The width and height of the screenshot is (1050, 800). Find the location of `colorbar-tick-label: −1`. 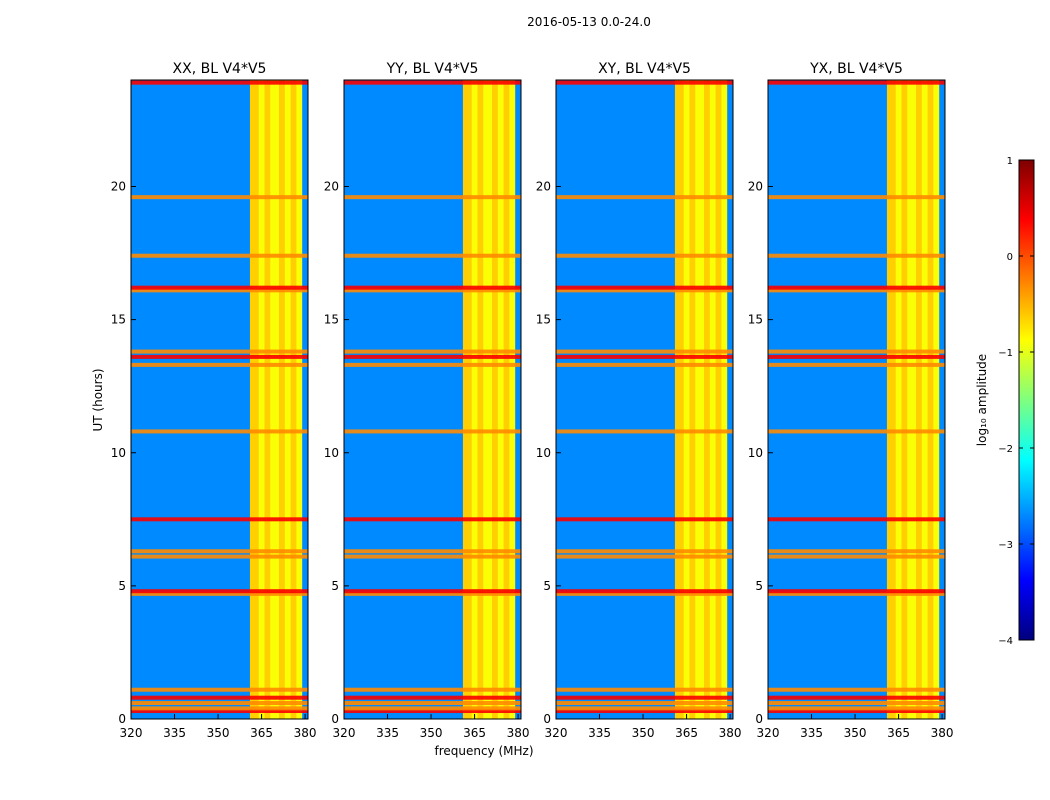

colorbar-tick-label: −1 is located at coordinates (1005, 353).